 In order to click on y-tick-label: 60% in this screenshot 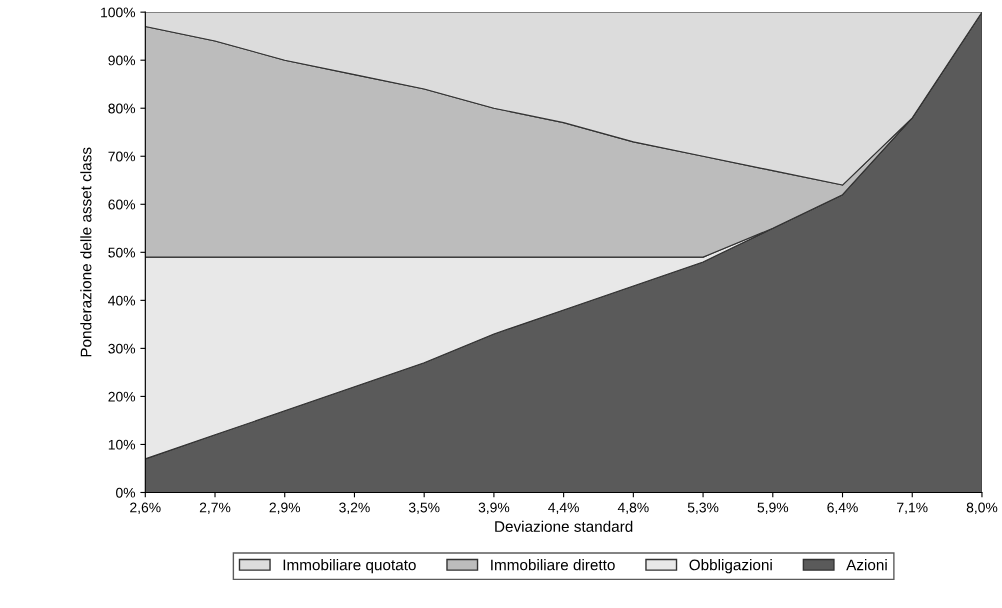, I will do `click(122, 204)`.